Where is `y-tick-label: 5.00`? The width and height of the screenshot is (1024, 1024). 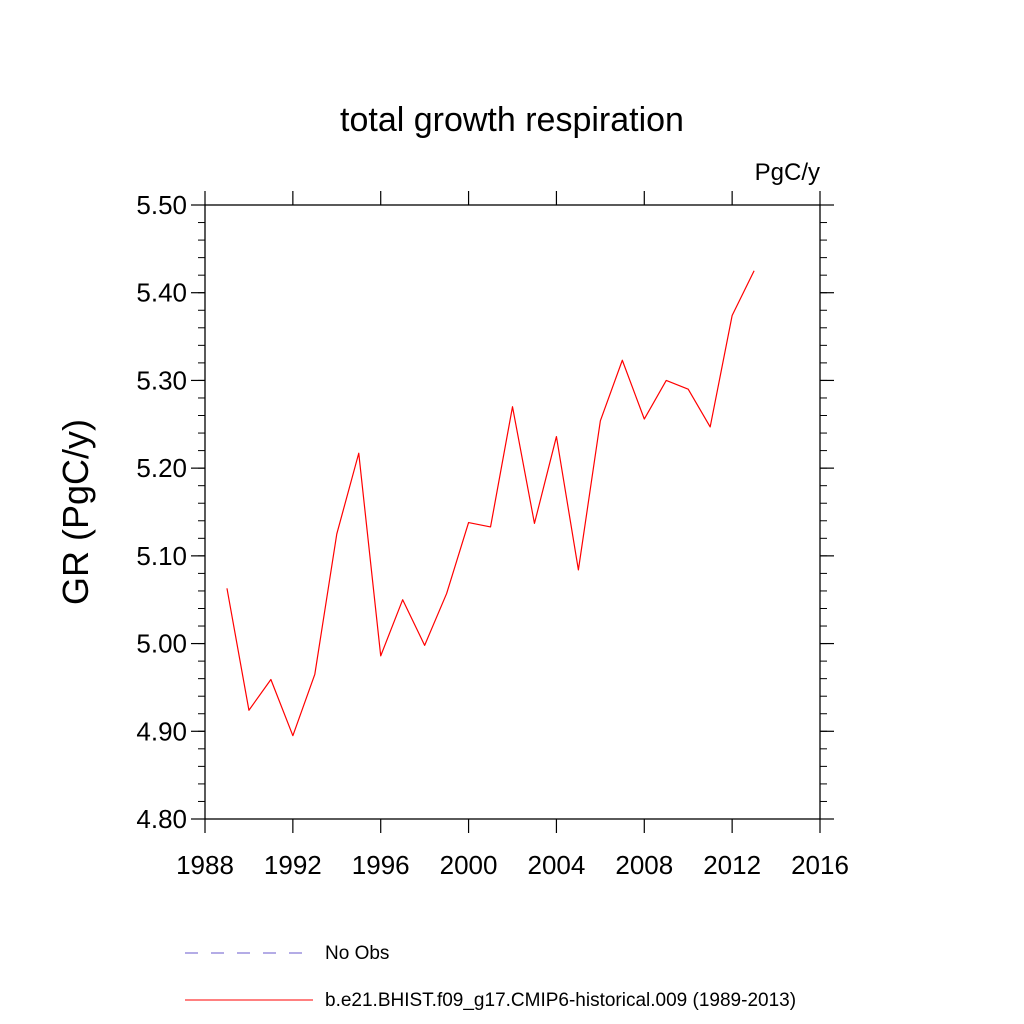 y-tick-label: 5.00 is located at coordinates (161, 644).